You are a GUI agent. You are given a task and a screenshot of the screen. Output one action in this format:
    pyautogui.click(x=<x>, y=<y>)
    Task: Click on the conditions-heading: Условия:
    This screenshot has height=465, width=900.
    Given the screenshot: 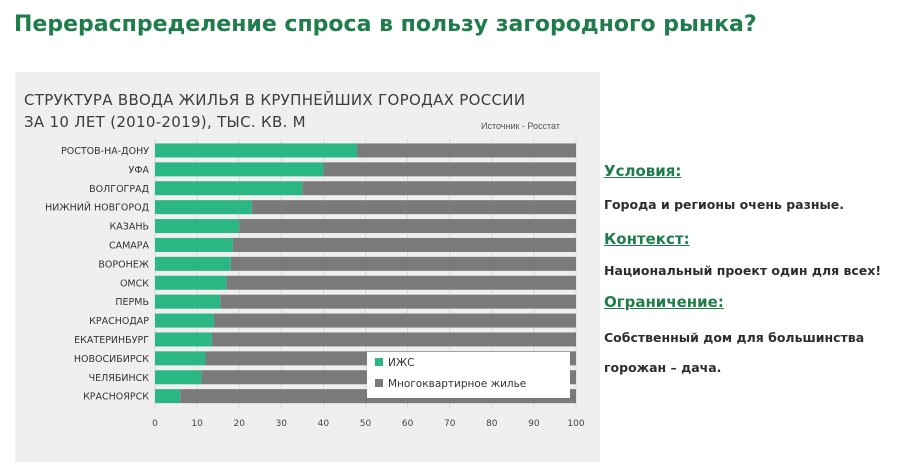 What is the action you would take?
    pyautogui.click(x=643, y=171)
    